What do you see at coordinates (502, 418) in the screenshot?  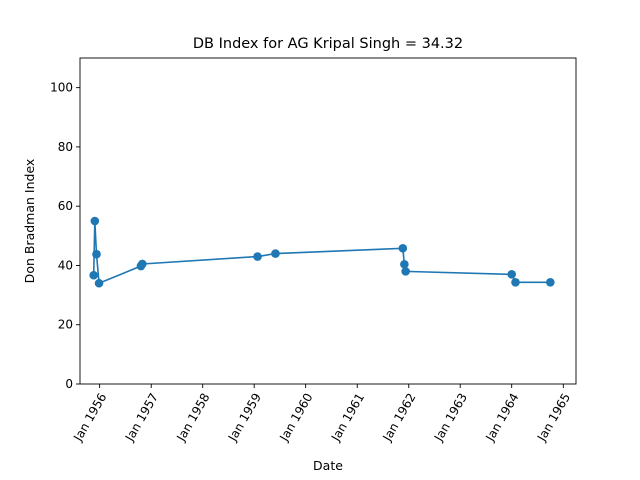 I see `x-tick-label: Jan 1964` at bounding box center [502, 418].